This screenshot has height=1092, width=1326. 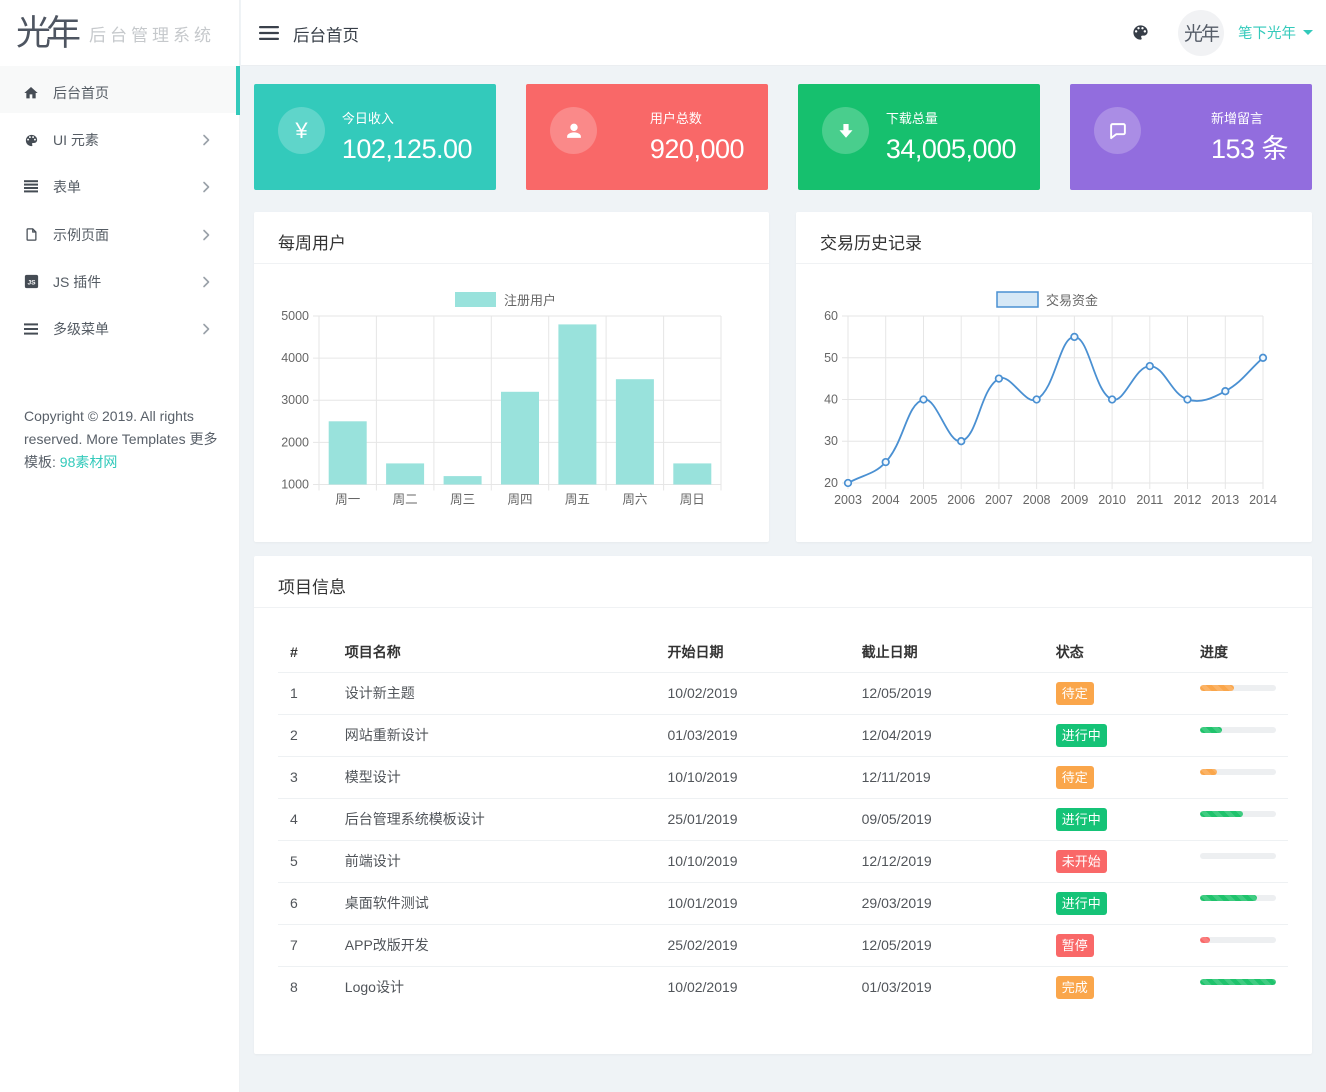 What do you see at coordinates (848, 500) in the screenshot?
I see `svg-text: 2003` at bounding box center [848, 500].